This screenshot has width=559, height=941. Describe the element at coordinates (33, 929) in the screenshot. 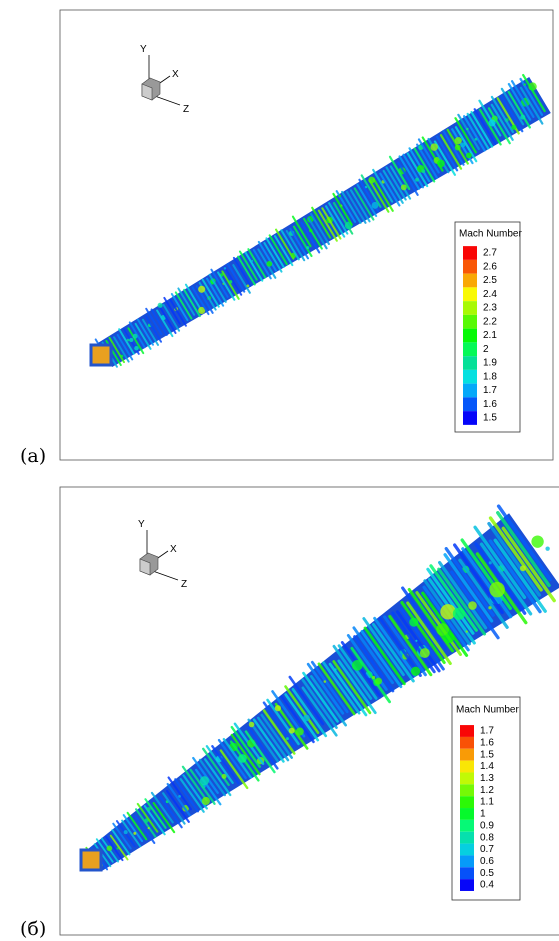

I see `panel-label: (б)` at that location.